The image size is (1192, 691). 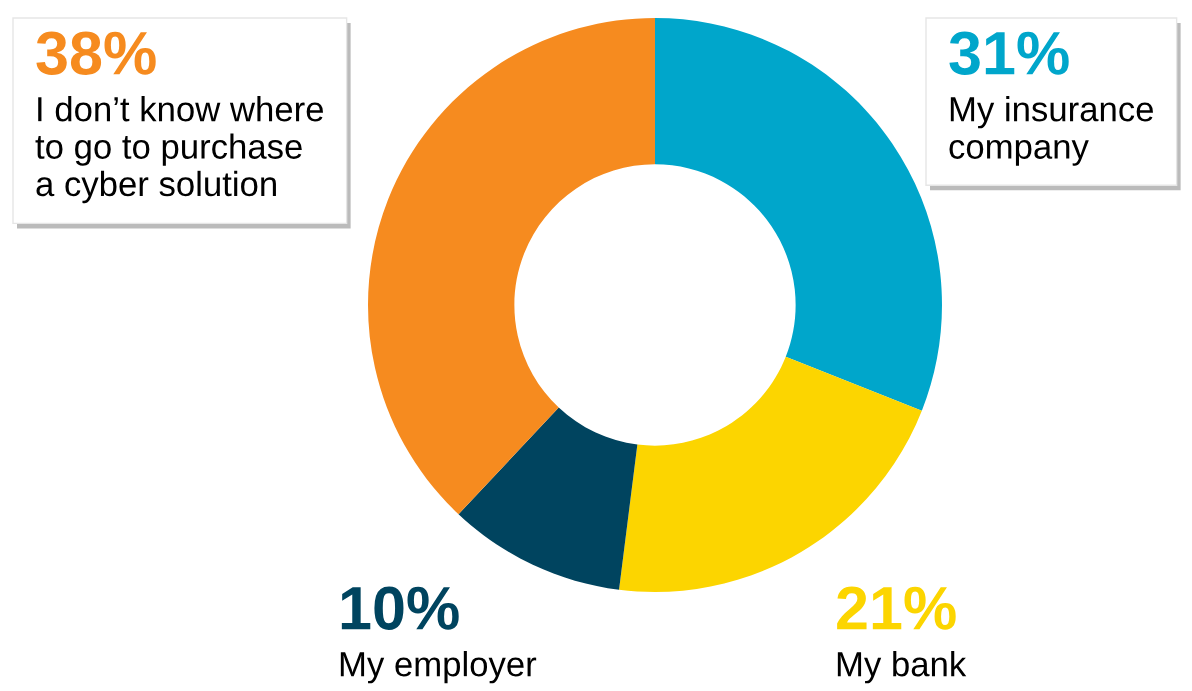 I want to click on slice-label: My insurance company, so click(x=1051, y=131).